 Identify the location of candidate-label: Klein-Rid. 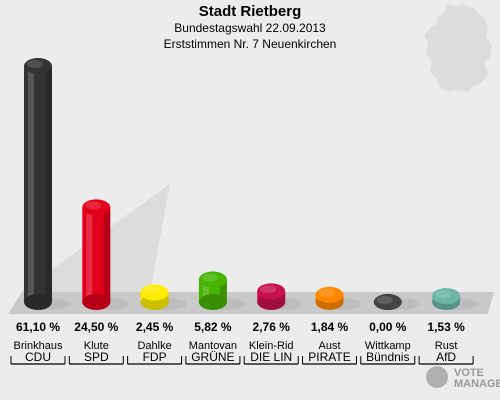
(271, 346).